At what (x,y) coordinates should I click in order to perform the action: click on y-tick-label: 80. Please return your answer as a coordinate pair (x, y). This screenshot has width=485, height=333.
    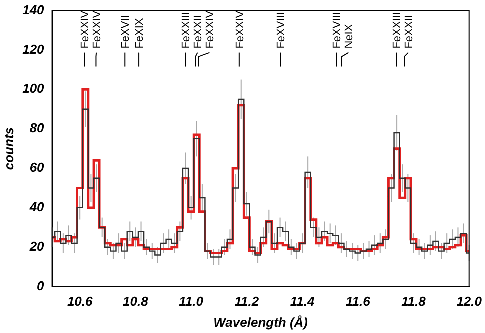
    Looking at the image, I should click on (38, 128).